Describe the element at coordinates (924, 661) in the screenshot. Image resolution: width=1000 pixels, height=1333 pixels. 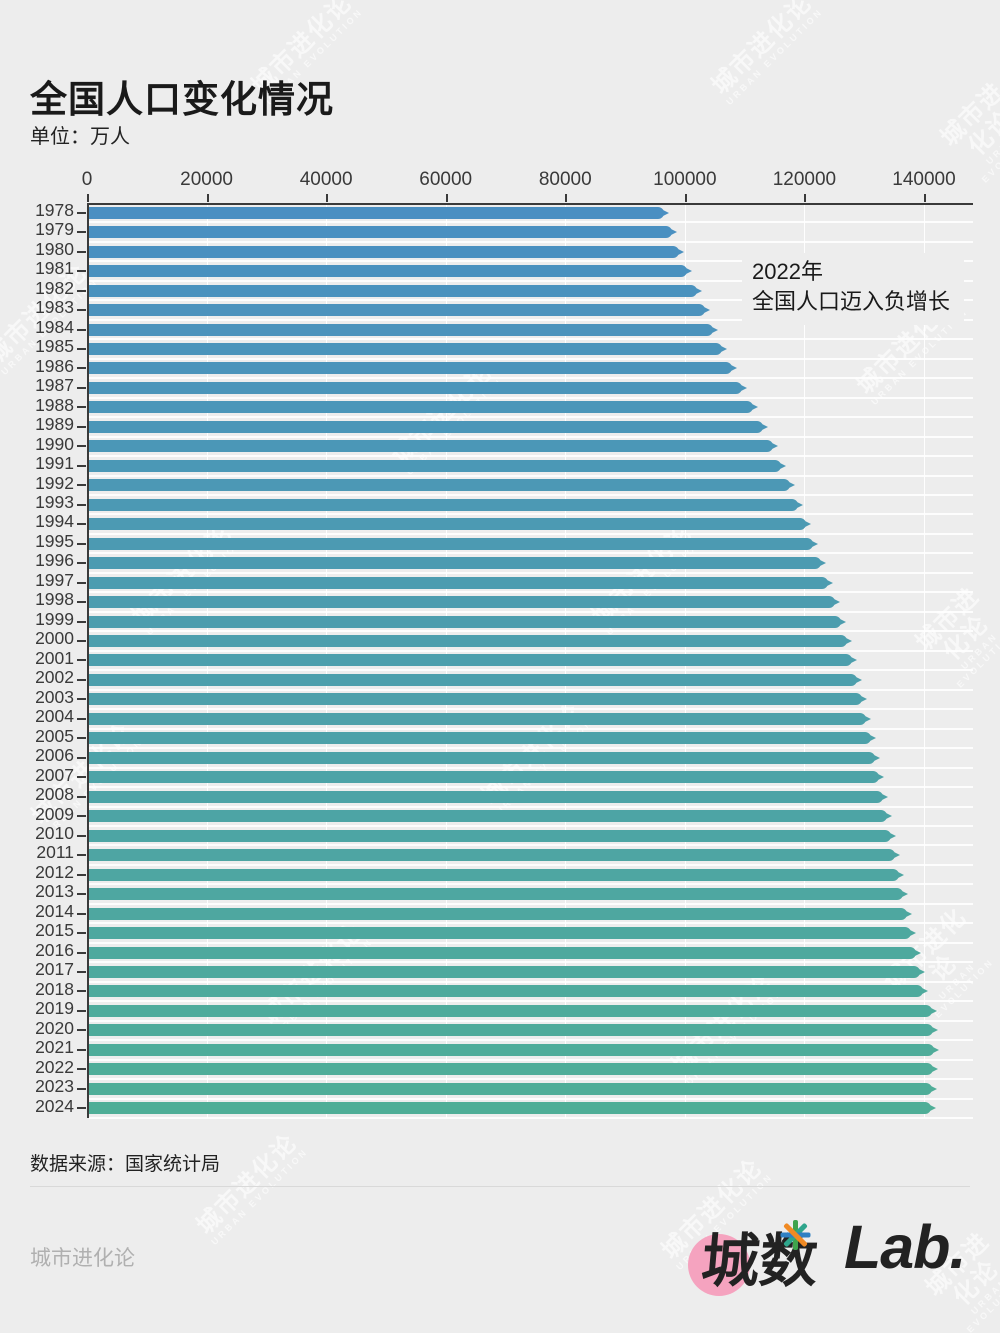
I see `vertical-gridline` at that location.